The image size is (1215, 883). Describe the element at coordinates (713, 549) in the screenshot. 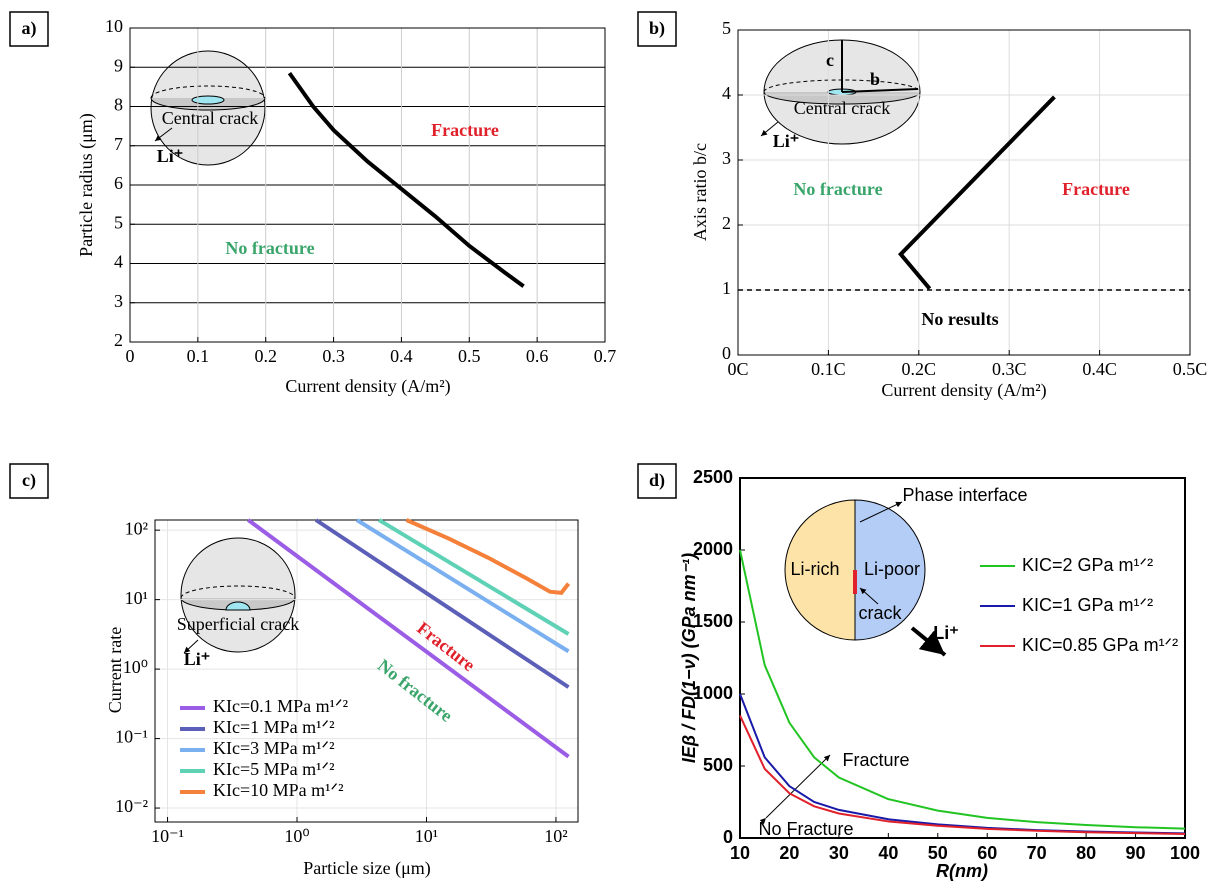

I see `y-tick-label: 2000` at that location.